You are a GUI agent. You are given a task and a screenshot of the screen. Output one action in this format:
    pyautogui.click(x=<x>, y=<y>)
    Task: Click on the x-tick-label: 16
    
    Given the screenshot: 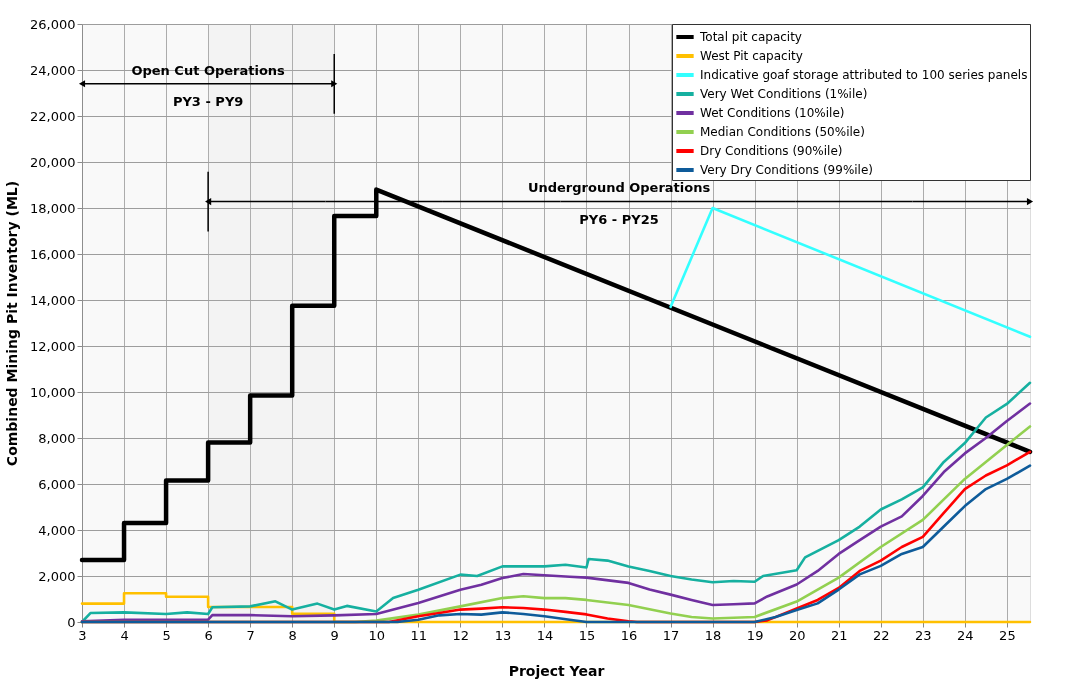 What is the action you would take?
    pyautogui.click(x=629, y=635)
    